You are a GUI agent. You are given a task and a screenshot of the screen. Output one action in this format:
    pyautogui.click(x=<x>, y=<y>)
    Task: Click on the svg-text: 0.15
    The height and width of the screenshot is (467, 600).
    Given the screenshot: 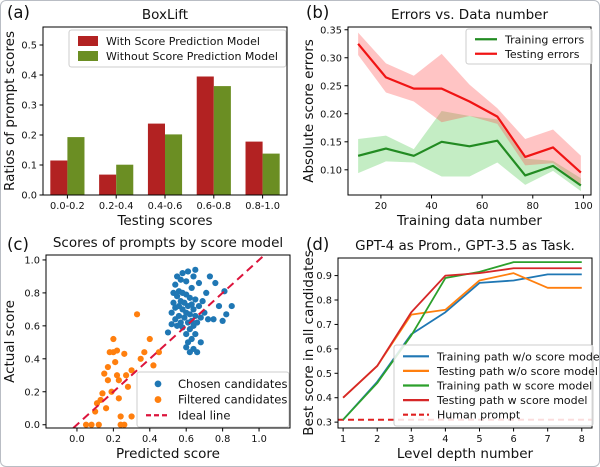 What is the action you would take?
    pyautogui.click(x=331, y=142)
    